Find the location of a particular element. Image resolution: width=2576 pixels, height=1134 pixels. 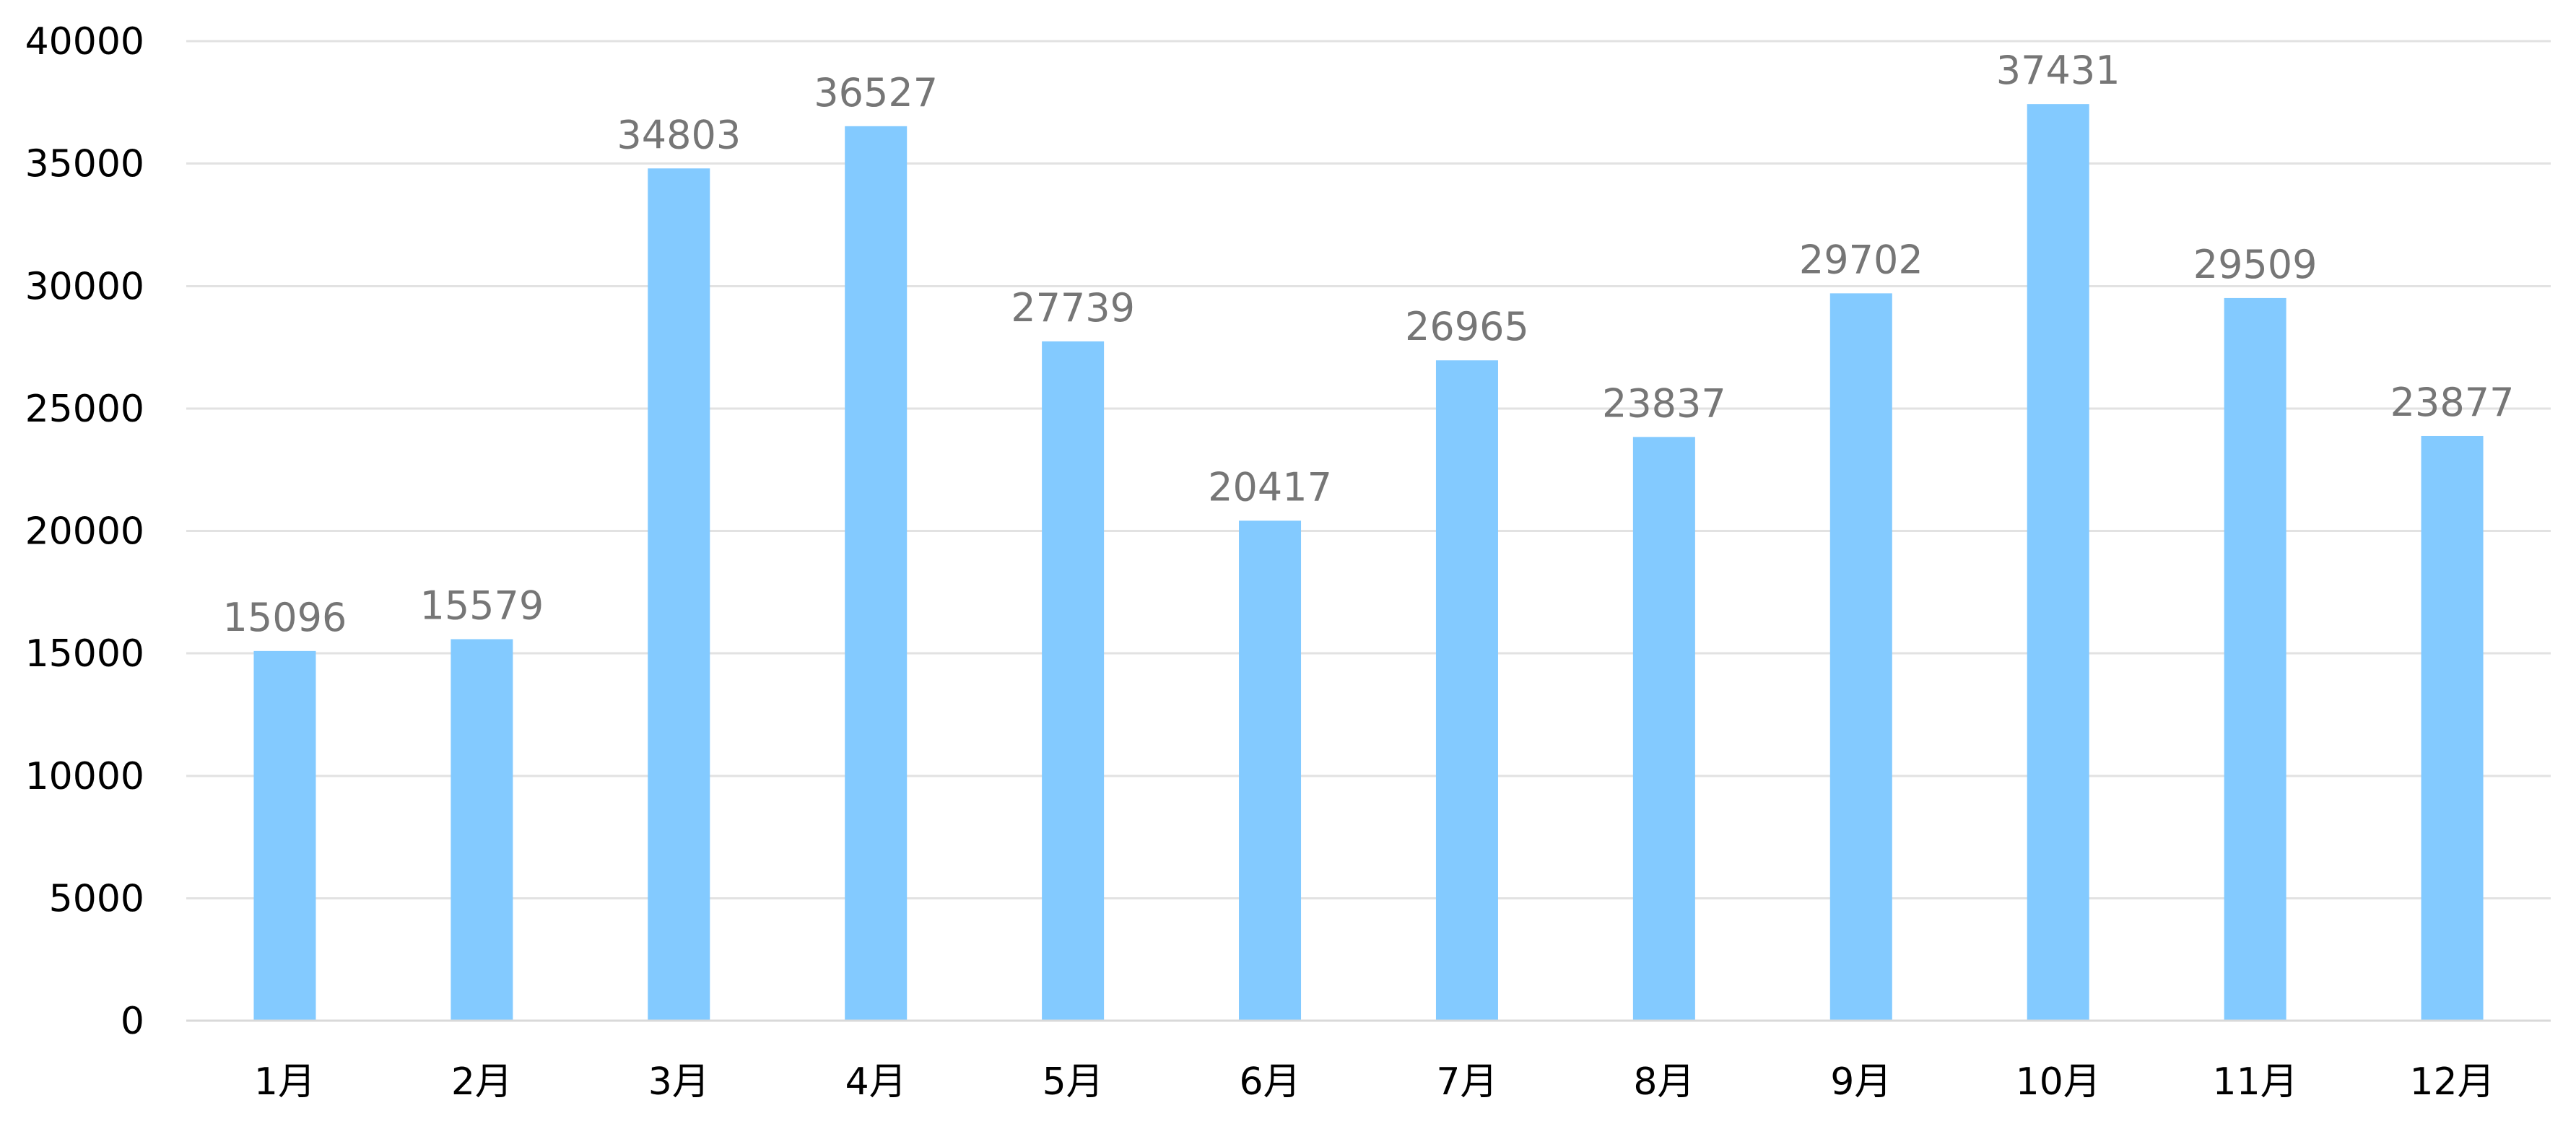

x-tick-label: 5月 is located at coordinates (1073, 1082).